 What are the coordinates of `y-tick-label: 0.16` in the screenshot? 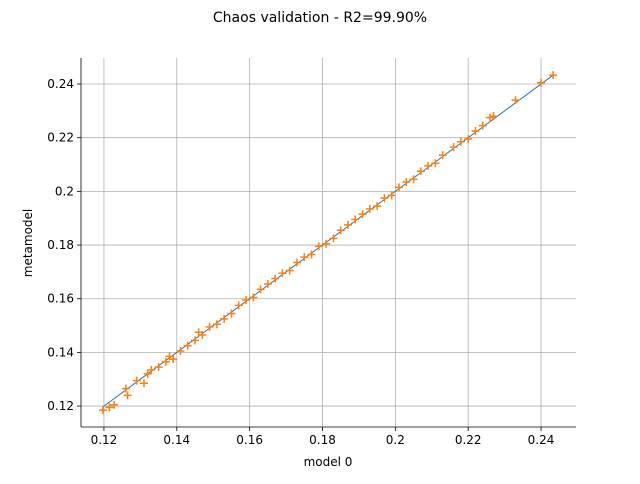 It's located at (60, 299).